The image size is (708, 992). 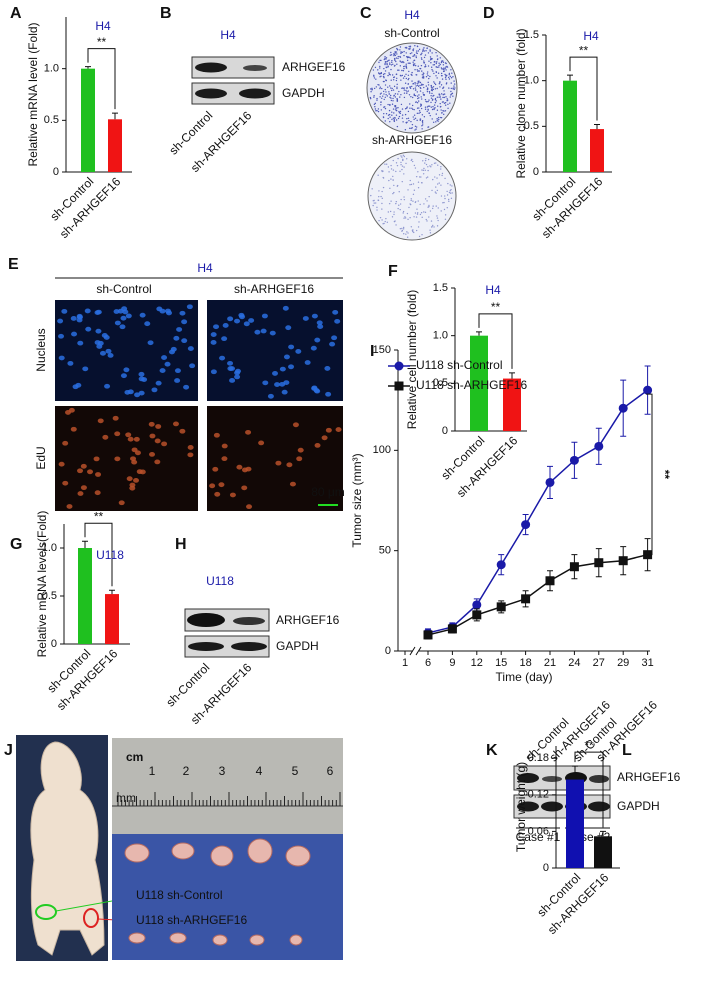 What do you see at coordinates (538, 795) in the screenshot?
I see `y-tick-label: 0.12` at bounding box center [538, 795].